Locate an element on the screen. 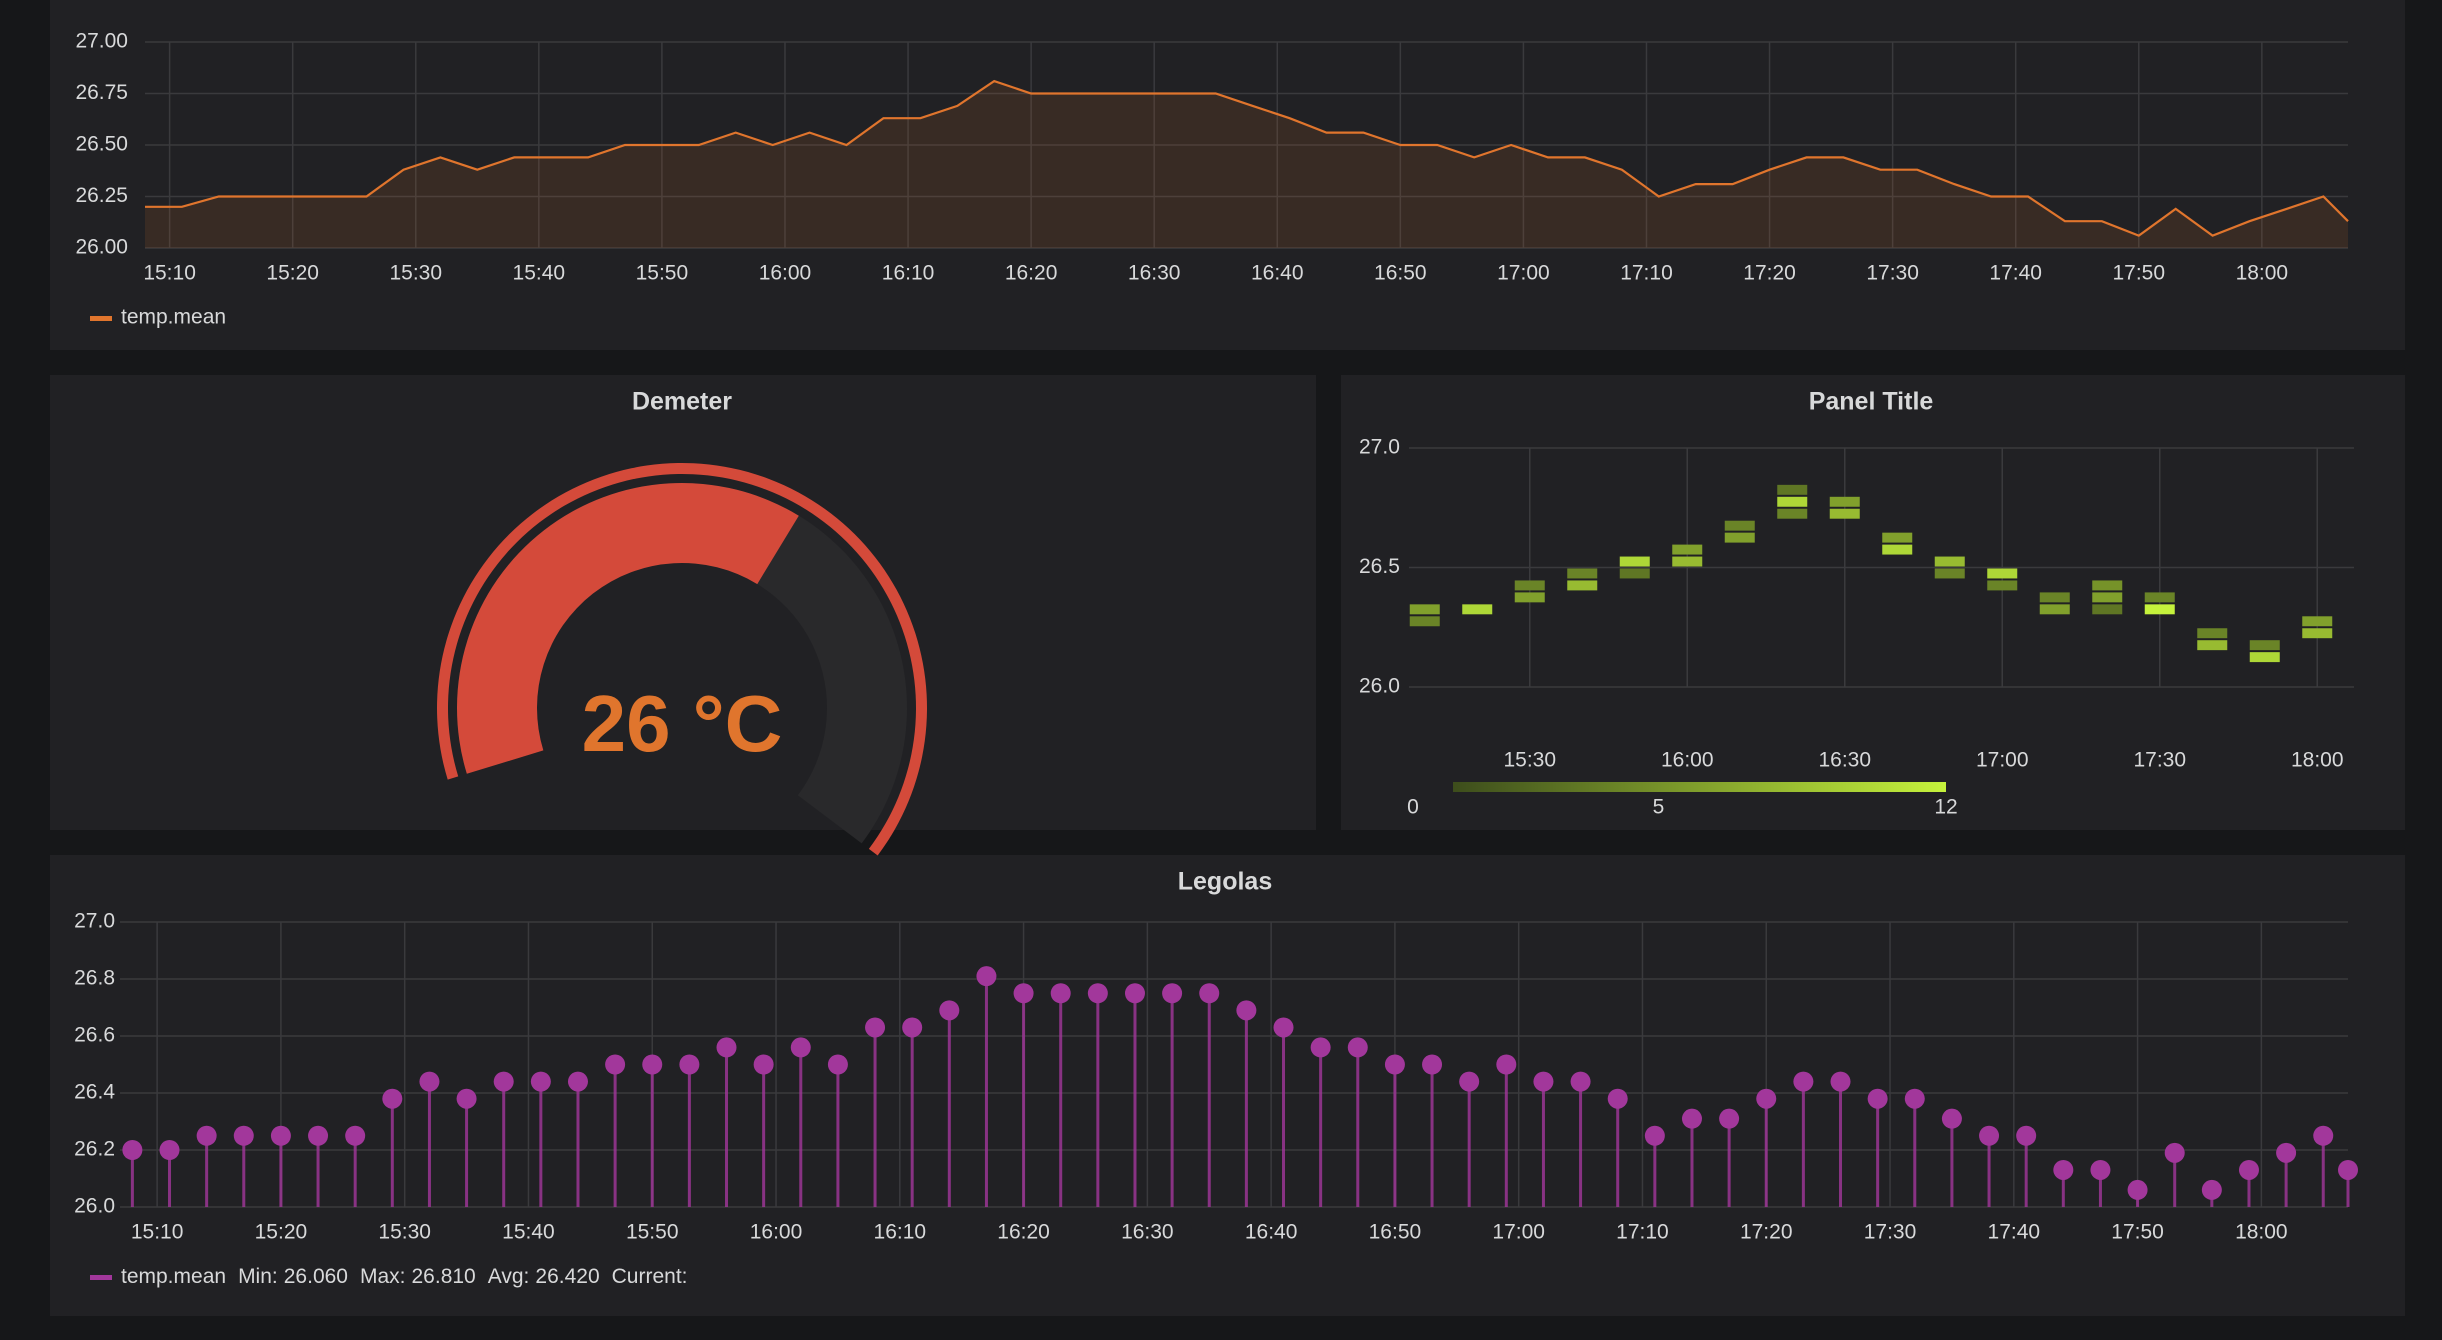  gauge-unit: °C is located at coordinates (738, 723).